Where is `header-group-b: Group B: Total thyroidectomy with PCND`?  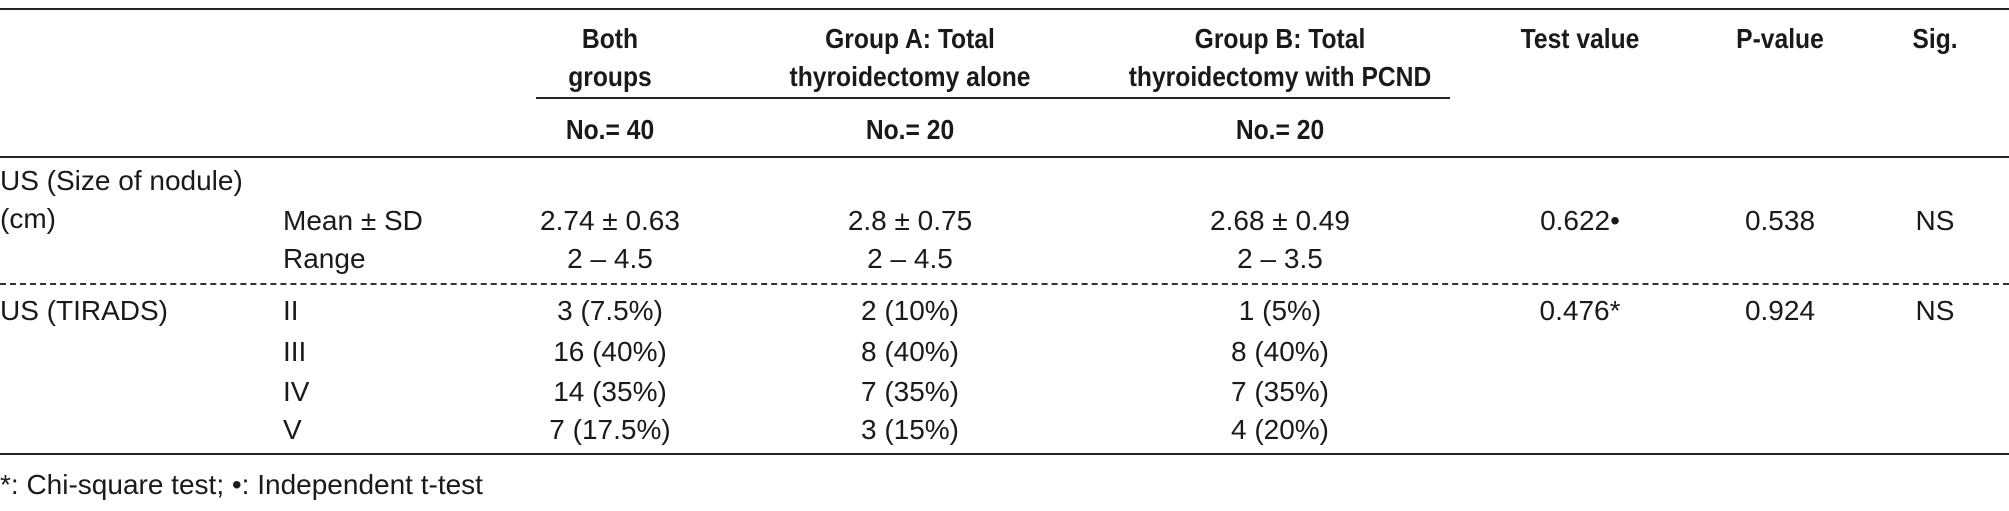
header-group-b: Group B: Total thyroidectomy with PCND is located at coordinates (1280, 58).